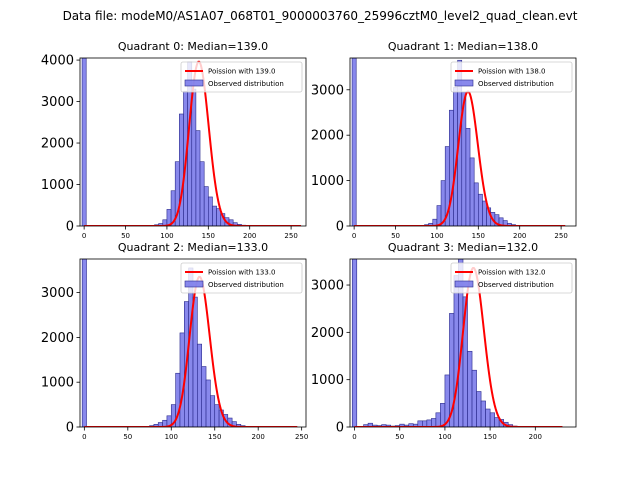 The width and height of the screenshot is (640, 480). I want to click on quadrant-0-axes-frame, so click(193, 142).